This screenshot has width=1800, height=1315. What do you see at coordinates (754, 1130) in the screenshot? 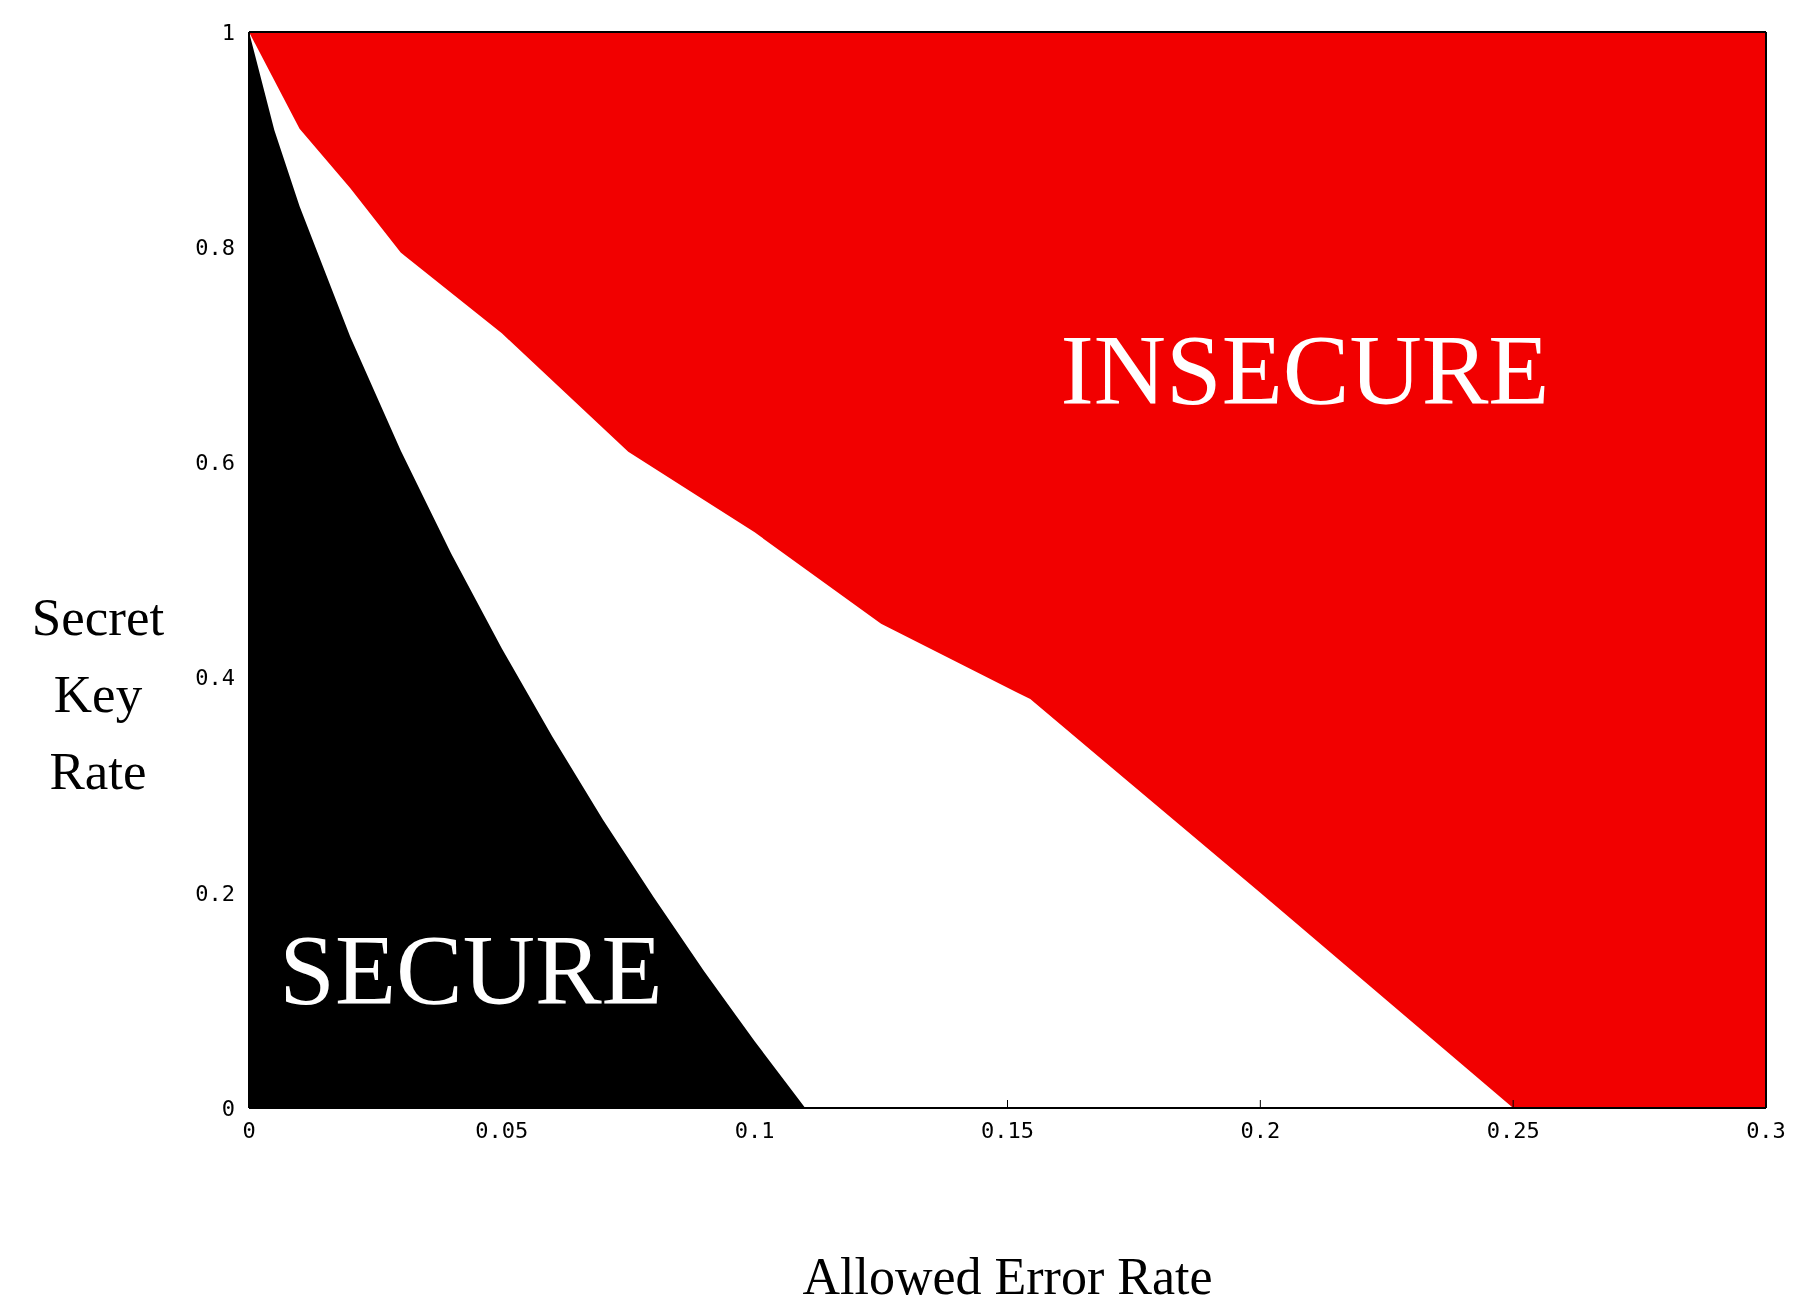
I see `x-tick-label: 0.1` at bounding box center [754, 1130].